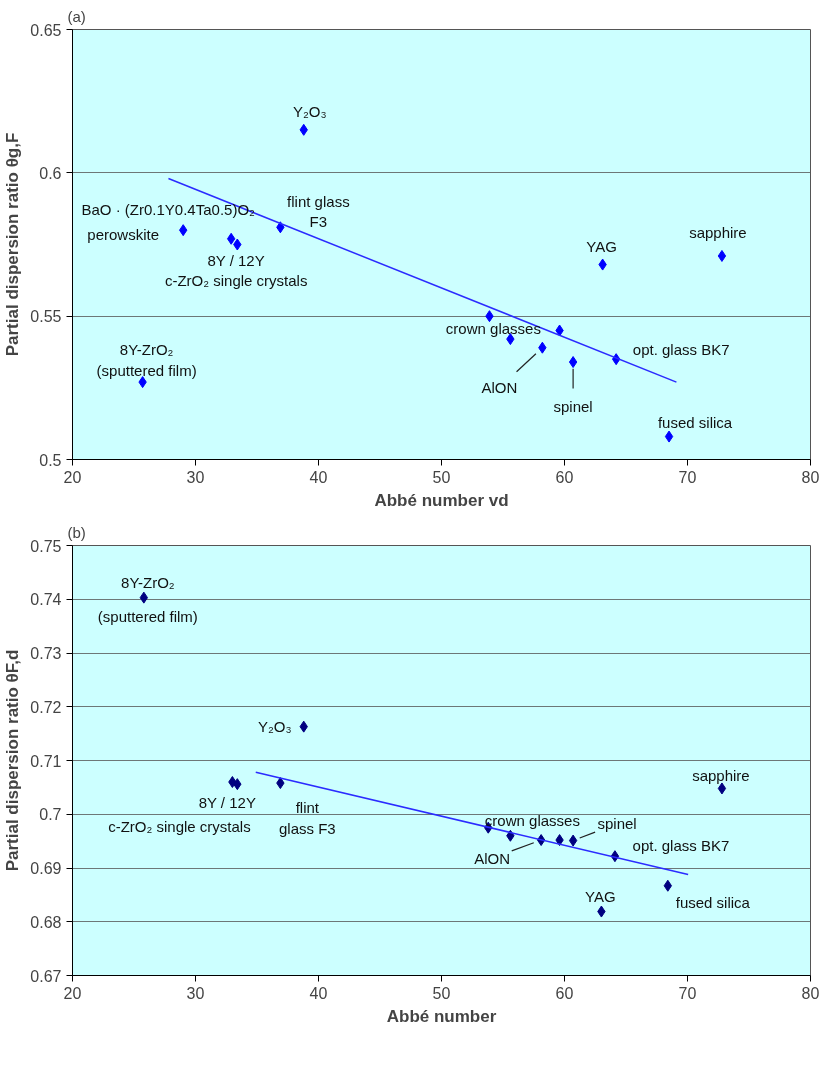 Image resolution: width=838 pixels, height=1072 pixels. What do you see at coordinates (123, 234) in the screenshot?
I see `annotation: perowskite` at bounding box center [123, 234].